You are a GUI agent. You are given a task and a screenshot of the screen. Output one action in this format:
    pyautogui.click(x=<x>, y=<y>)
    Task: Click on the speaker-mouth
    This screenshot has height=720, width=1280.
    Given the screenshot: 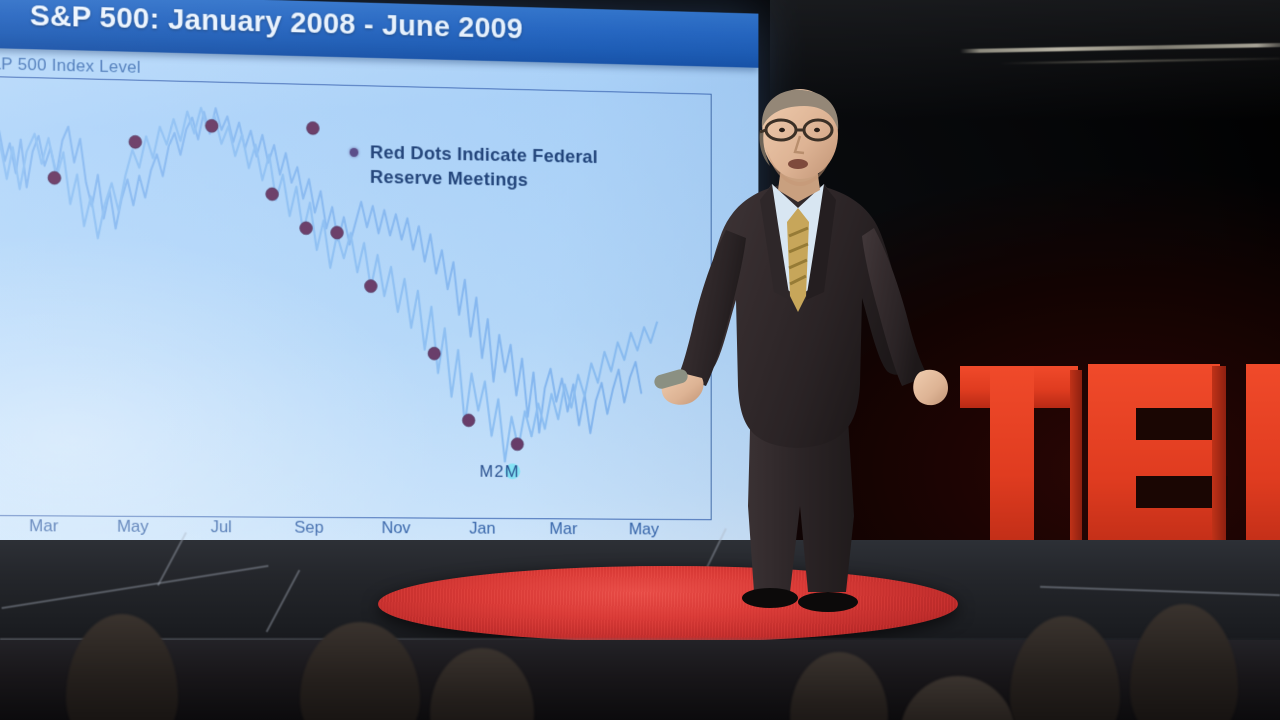 What is the action you would take?
    pyautogui.click(x=798, y=164)
    